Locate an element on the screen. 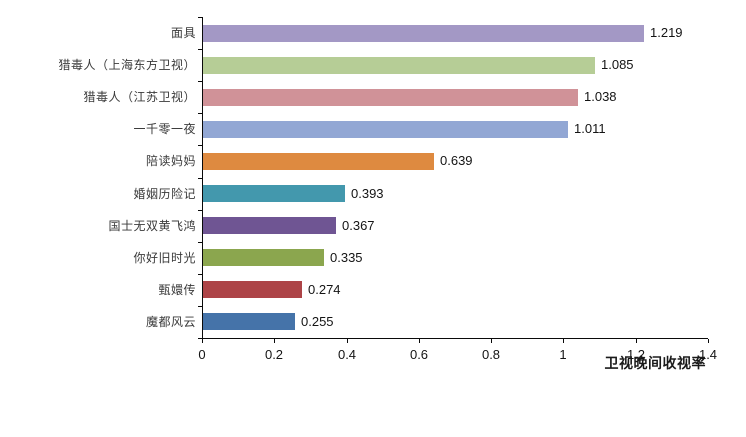 This screenshot has height=437, width=746. x-axis-title: 卫视晚间收视率 is located at coordinates (655, 364).